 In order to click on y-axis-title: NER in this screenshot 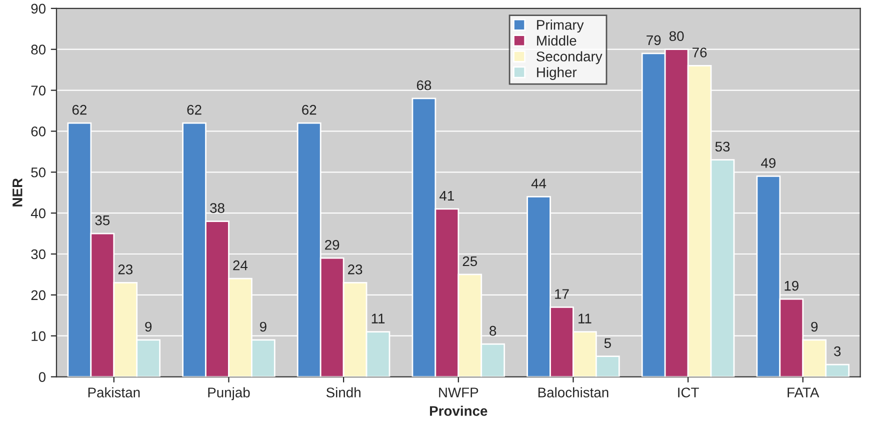, I will do `click(17, 192)`.